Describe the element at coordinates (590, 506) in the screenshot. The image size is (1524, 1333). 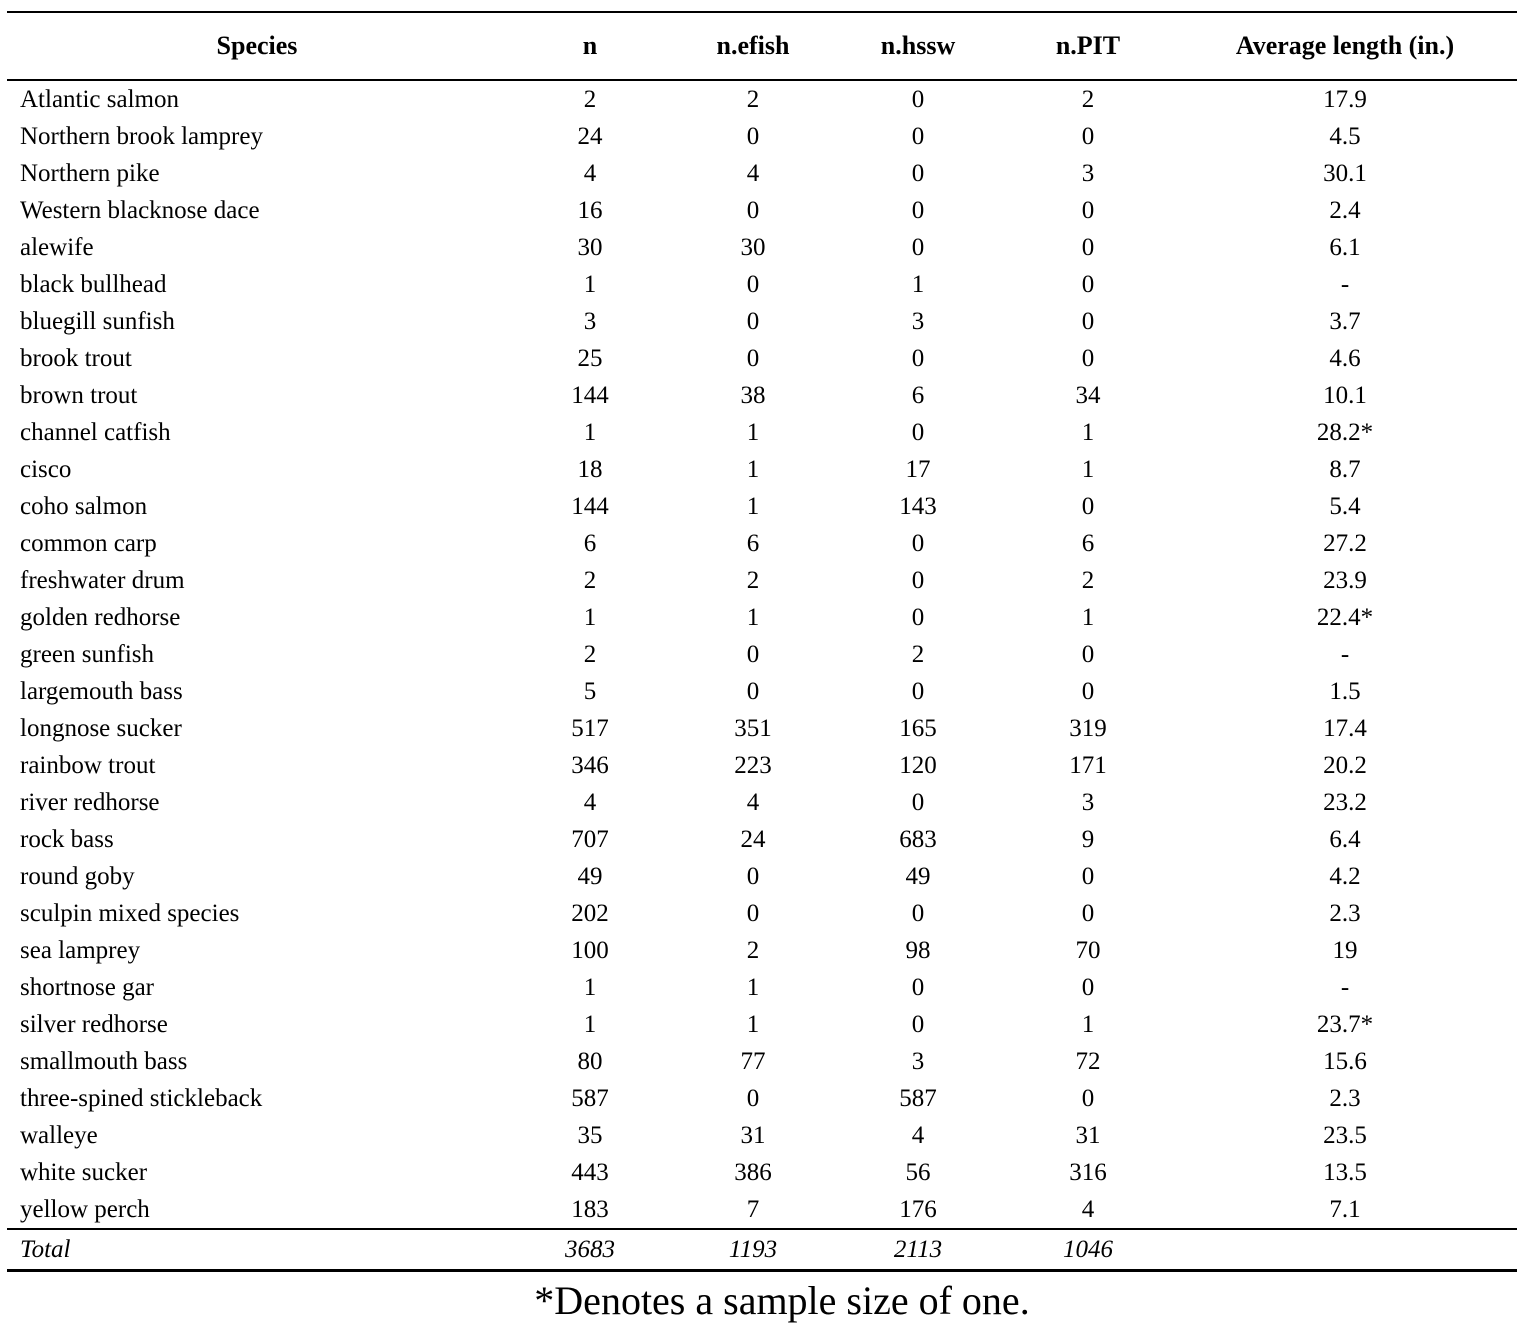
I see `value-cell: 144` at that location.